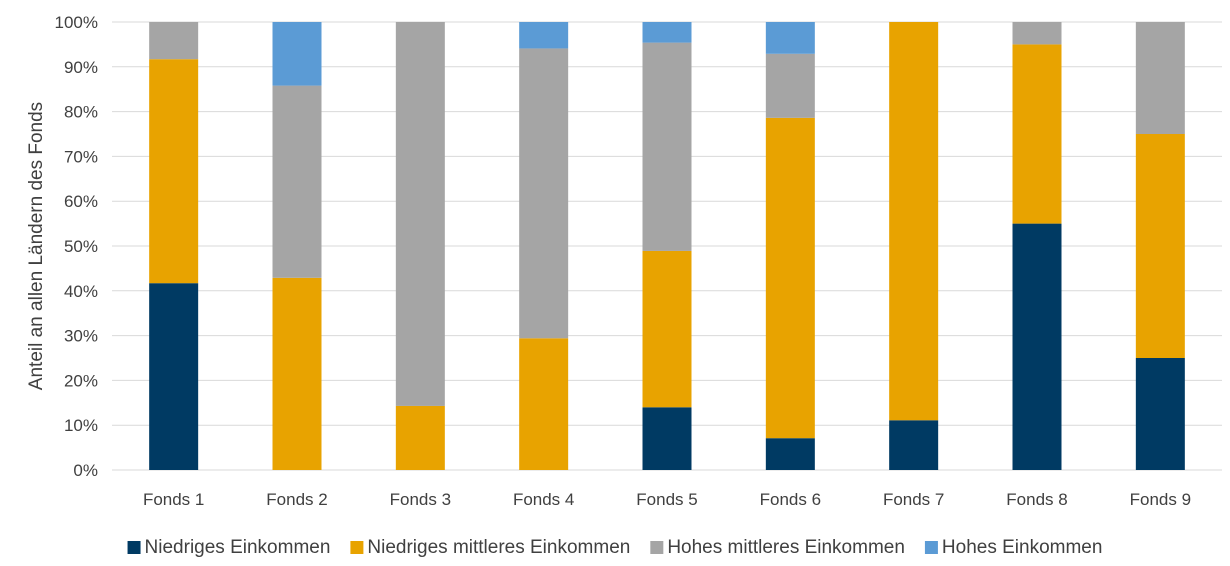 This screenshot has width=1230, height=566. Describe the element at coordinates (173, 499) in the screenshot. I see `x-tick-label: Fonds 1` at that location.